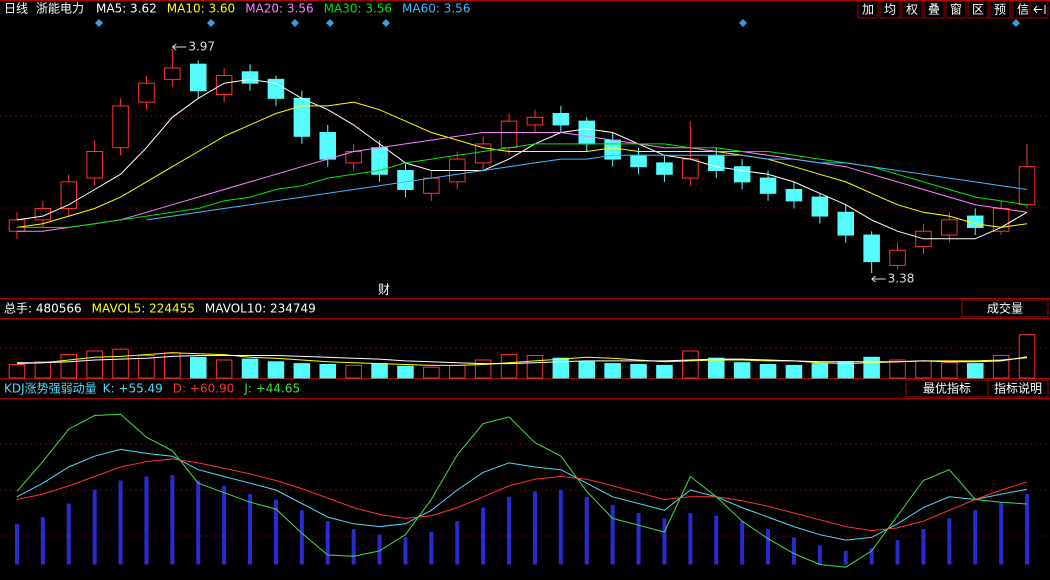 This screenshot has height=580, width=1050. I want to click on period: 日线, so click(16, 9).